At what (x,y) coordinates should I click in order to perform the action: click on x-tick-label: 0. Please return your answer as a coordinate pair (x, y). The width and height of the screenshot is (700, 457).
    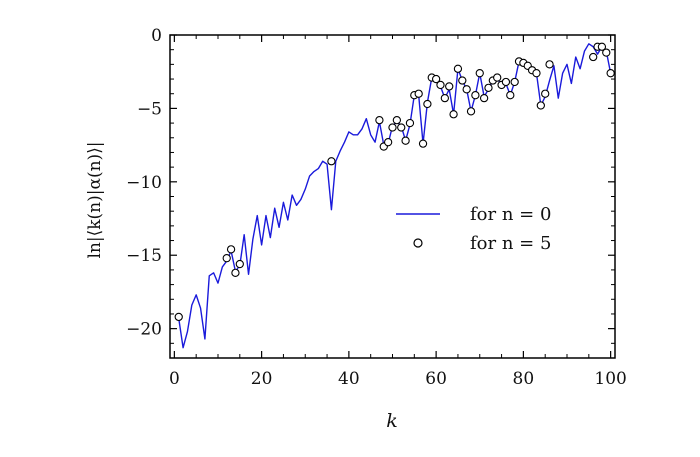
    Looking at the image, I should click on (174, 379).